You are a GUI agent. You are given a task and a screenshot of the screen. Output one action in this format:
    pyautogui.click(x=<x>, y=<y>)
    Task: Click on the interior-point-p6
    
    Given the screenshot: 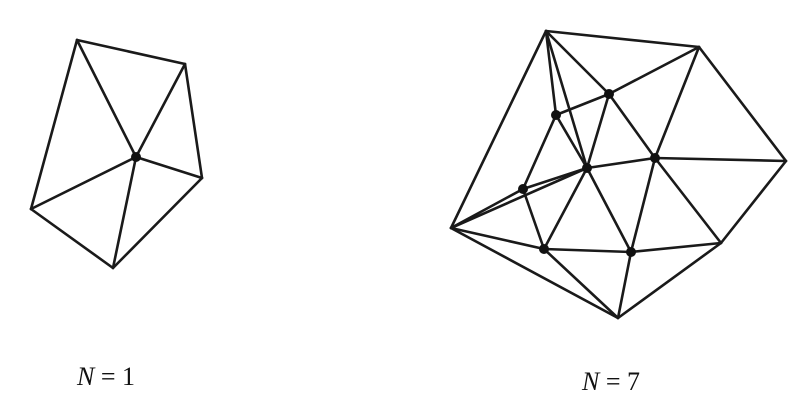 What is the action you would take?
    pyautogui.click(x=587, y=168)
    